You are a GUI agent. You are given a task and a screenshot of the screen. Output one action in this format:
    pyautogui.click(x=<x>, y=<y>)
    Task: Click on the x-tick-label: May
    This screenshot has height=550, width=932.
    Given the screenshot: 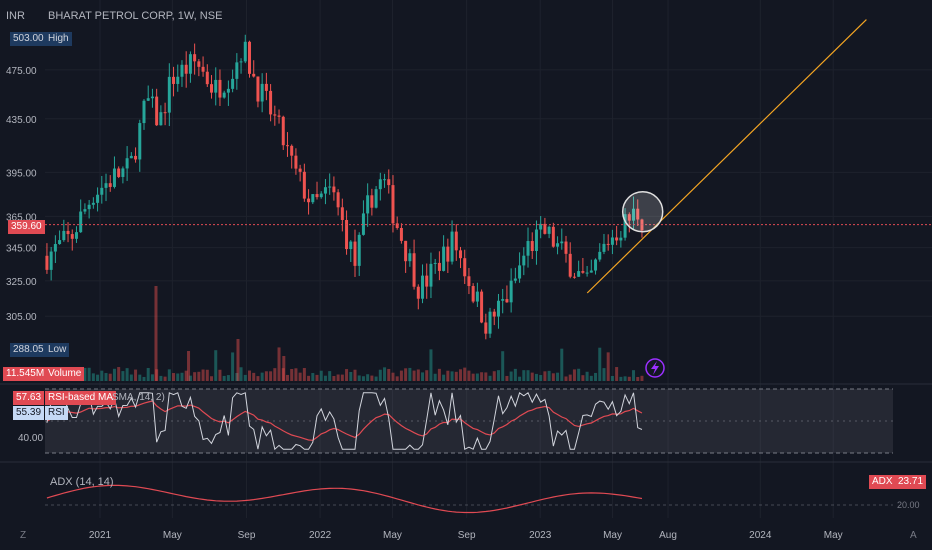 What is the action you would take?
    pyautogui.click(x=833, y=535)
    